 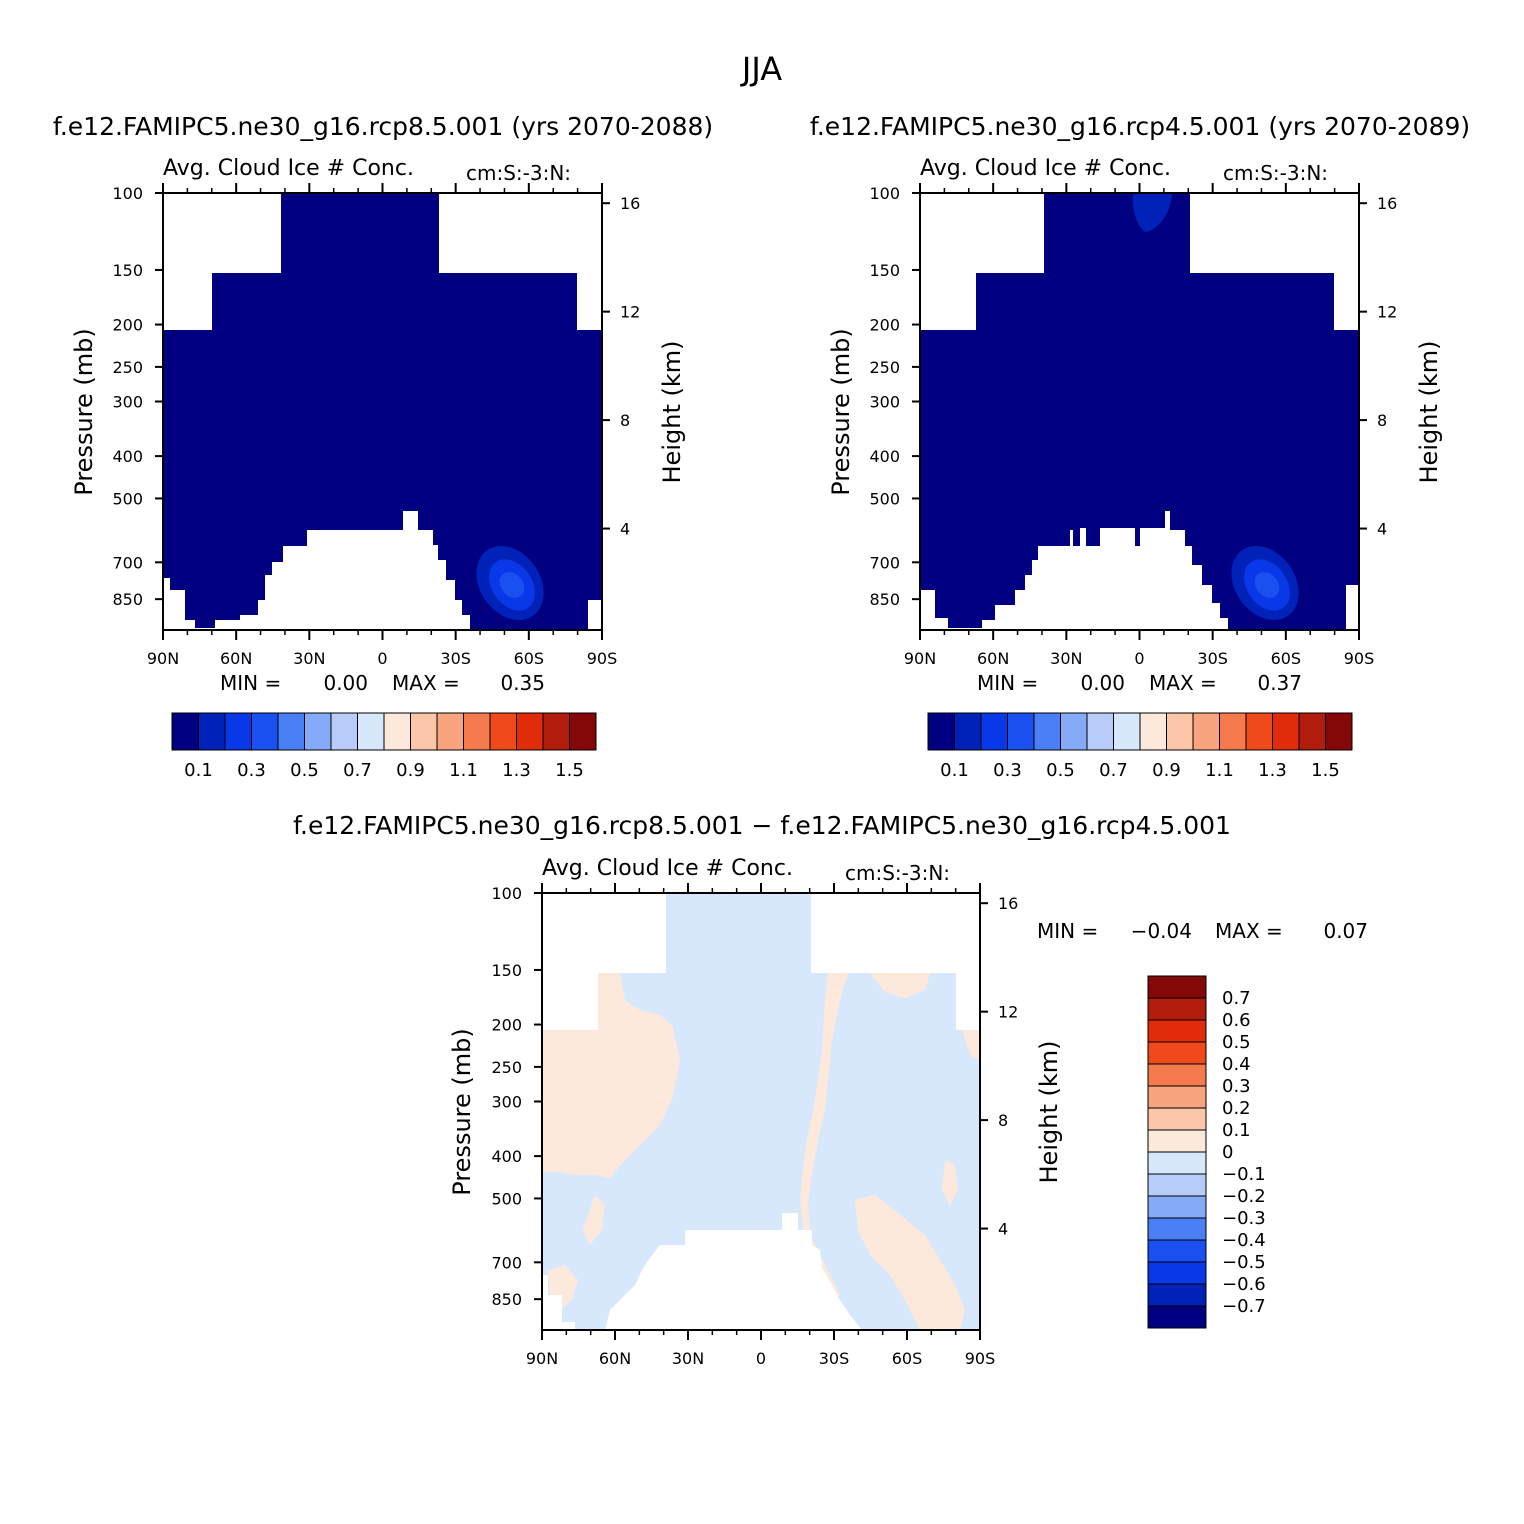 I want to click on colorbar-label: 0.6, so click(x=1236, y=1020).